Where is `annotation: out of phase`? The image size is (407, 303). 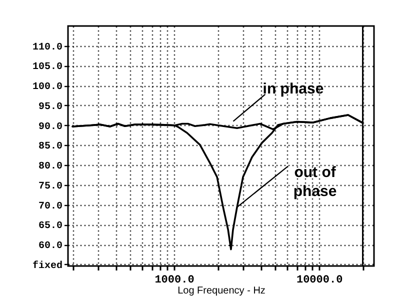
annotation: out of phase is located at coordinates (315, 182).